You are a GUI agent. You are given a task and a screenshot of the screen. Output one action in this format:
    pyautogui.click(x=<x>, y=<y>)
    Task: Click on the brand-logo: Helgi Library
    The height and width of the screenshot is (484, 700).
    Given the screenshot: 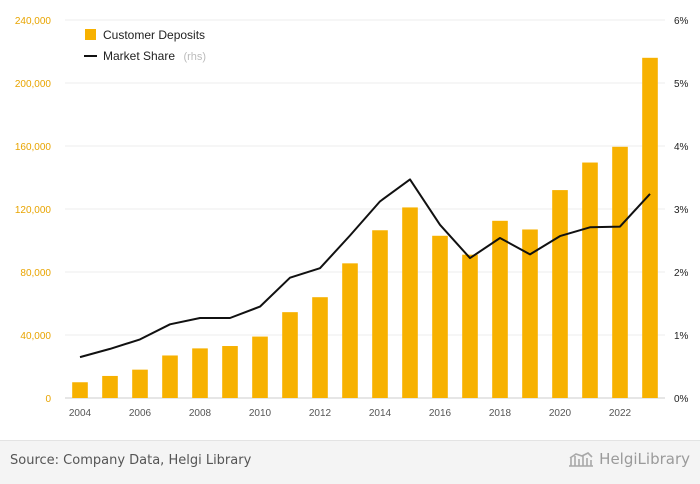 What is the action you would take?
    pyautogui.click(x=629, y=459)
    